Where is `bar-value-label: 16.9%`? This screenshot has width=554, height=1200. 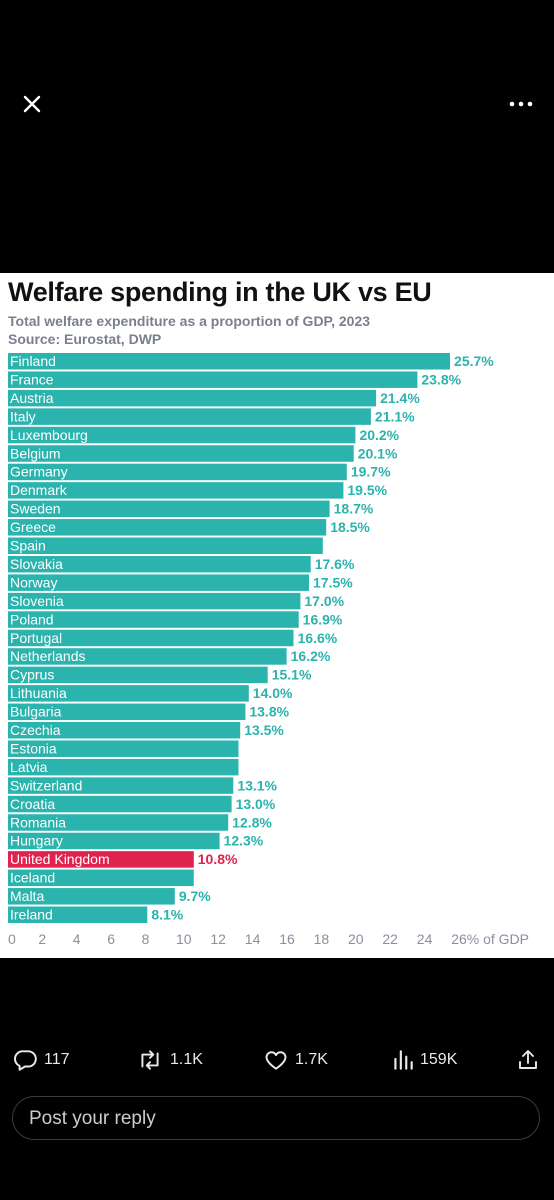
bar-value-label: 16.9% is located at coordinates (323, 619).